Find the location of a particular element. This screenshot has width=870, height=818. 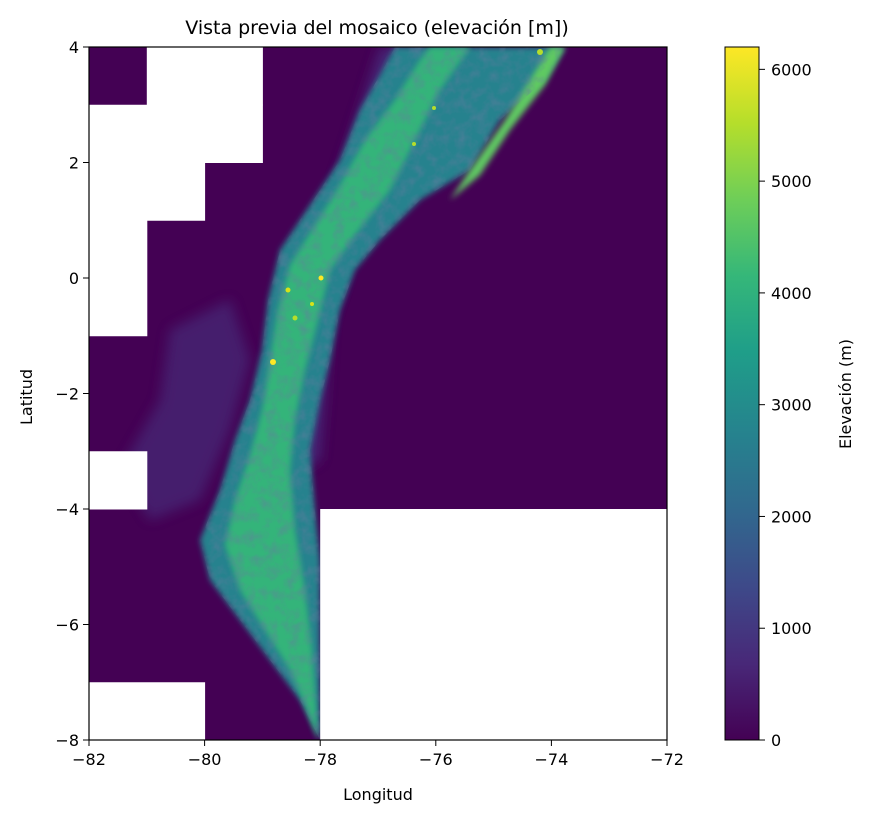

x-axis-ticks: −82 −80 −78 −76 −74 −72 is located at coordinates (378, 754).